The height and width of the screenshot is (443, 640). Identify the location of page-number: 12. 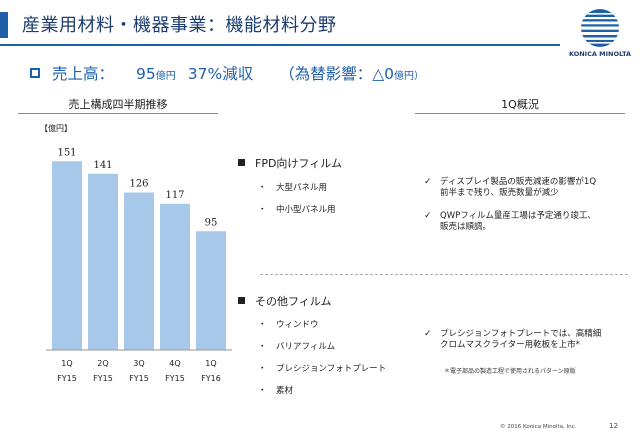
(613, 426).